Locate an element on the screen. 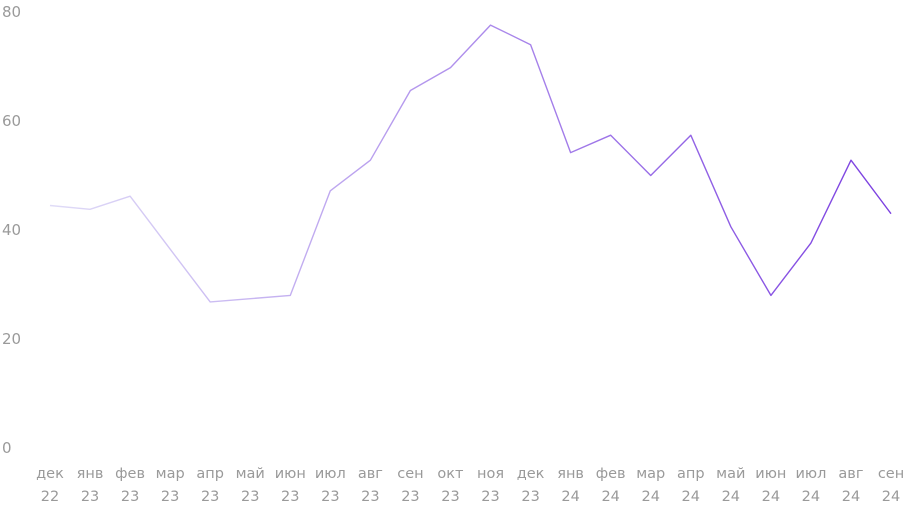 The width and height of the screenshot is (905, 511). x-tick-label: сен 23 is located at coordinates (410, 485).